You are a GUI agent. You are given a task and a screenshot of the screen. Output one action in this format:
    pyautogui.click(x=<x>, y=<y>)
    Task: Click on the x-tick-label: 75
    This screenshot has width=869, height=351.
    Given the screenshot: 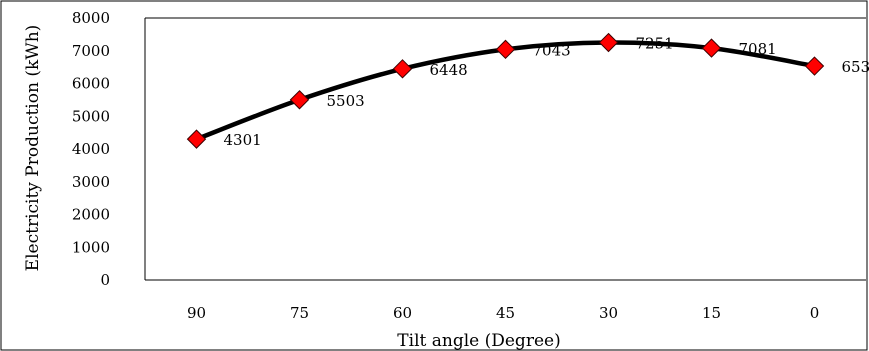 What is the action you would take?
    pyautogui.click(x=299, y=313)
    